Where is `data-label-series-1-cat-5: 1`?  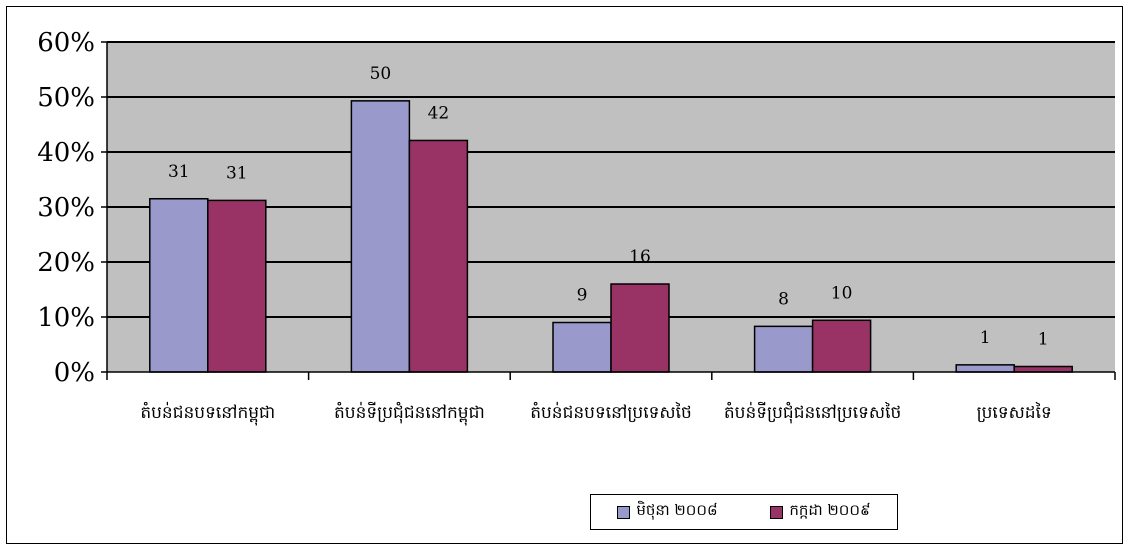
data-label-series-1-cat-5: 1 is located at coordinates (985, 338).